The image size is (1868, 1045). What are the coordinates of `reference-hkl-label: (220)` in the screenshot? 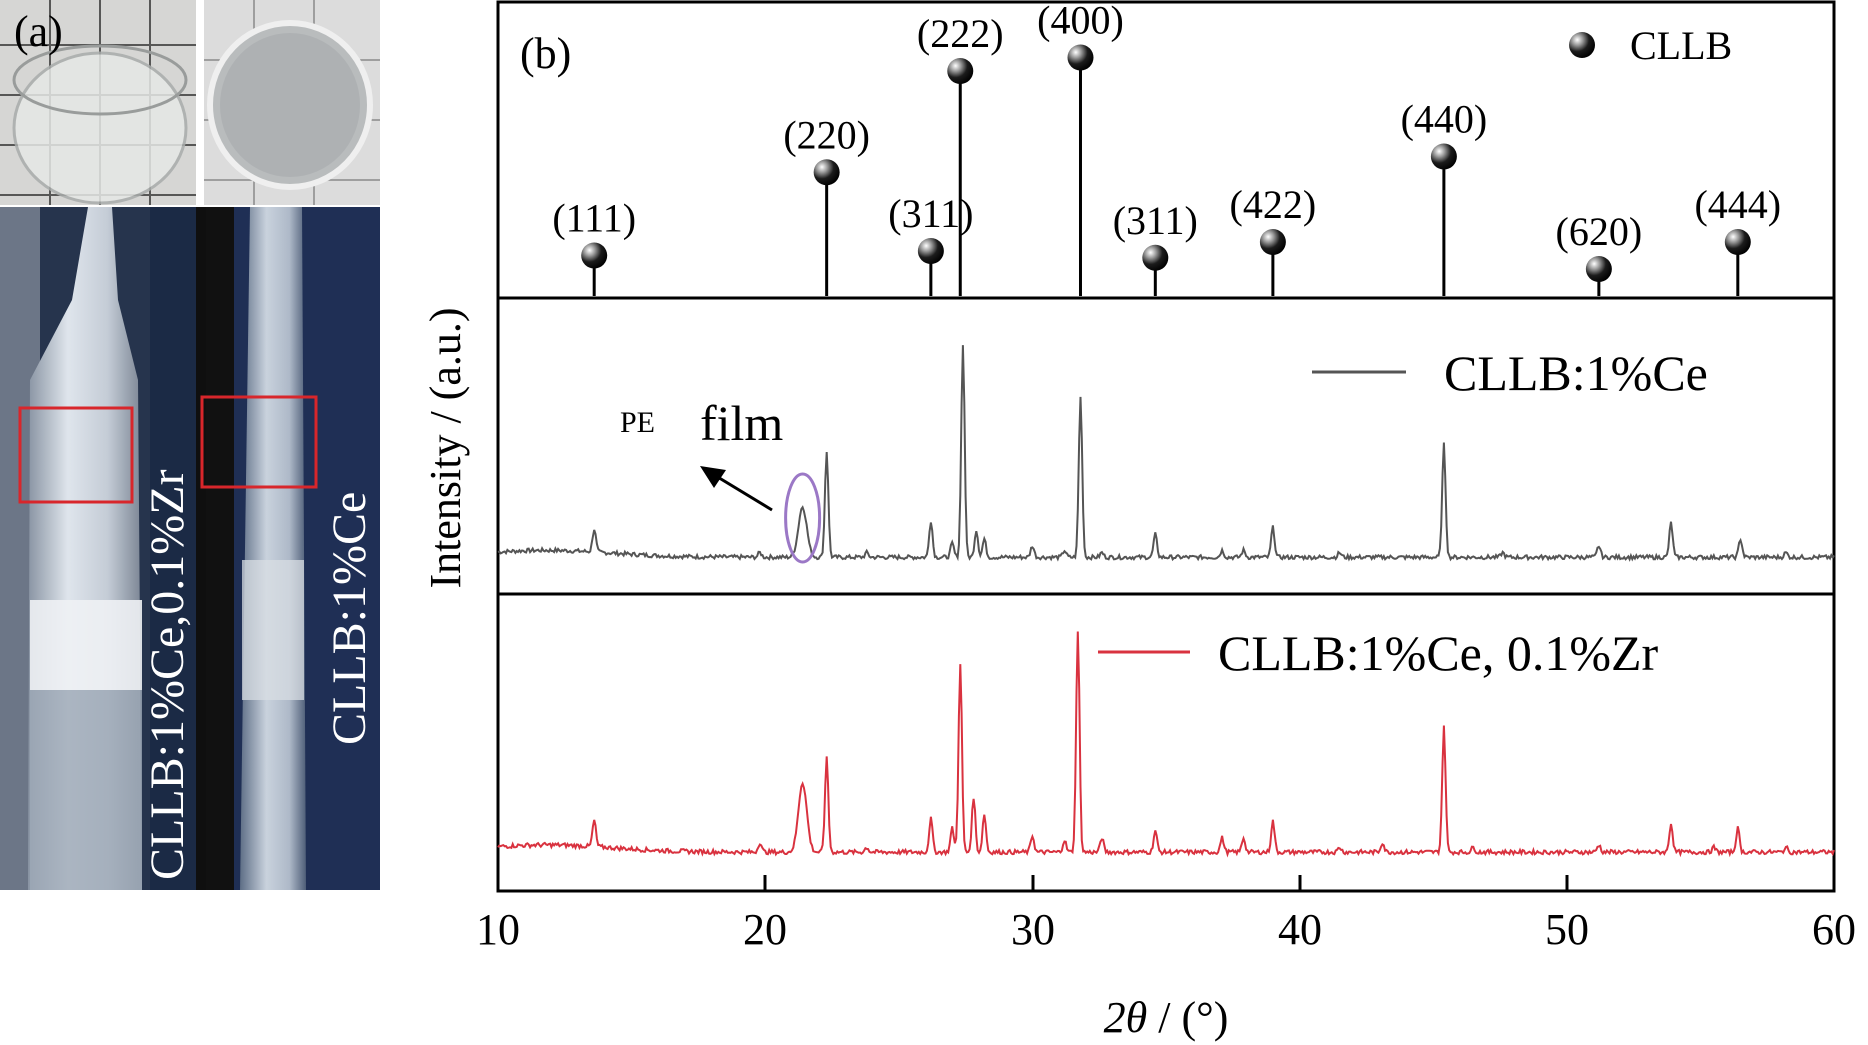 It's located at (826, 134).